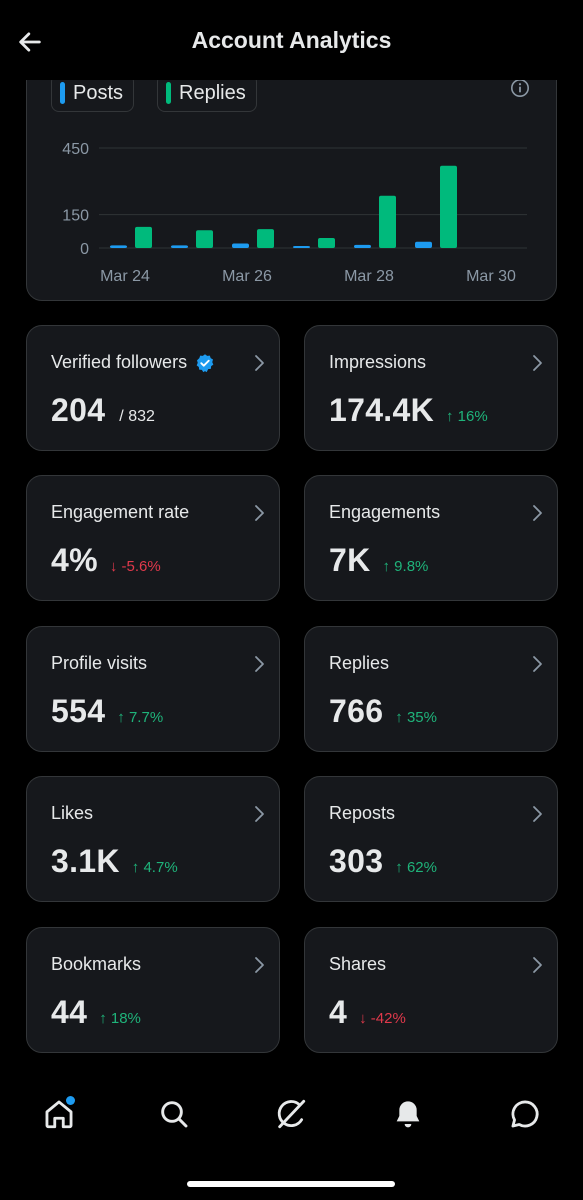 This screenshot has width=583, height=1200. What do you see at coordinates (85, 861) in the screenshot?
I see `stat-value: 3.1K` at bounding box center [85, 861].